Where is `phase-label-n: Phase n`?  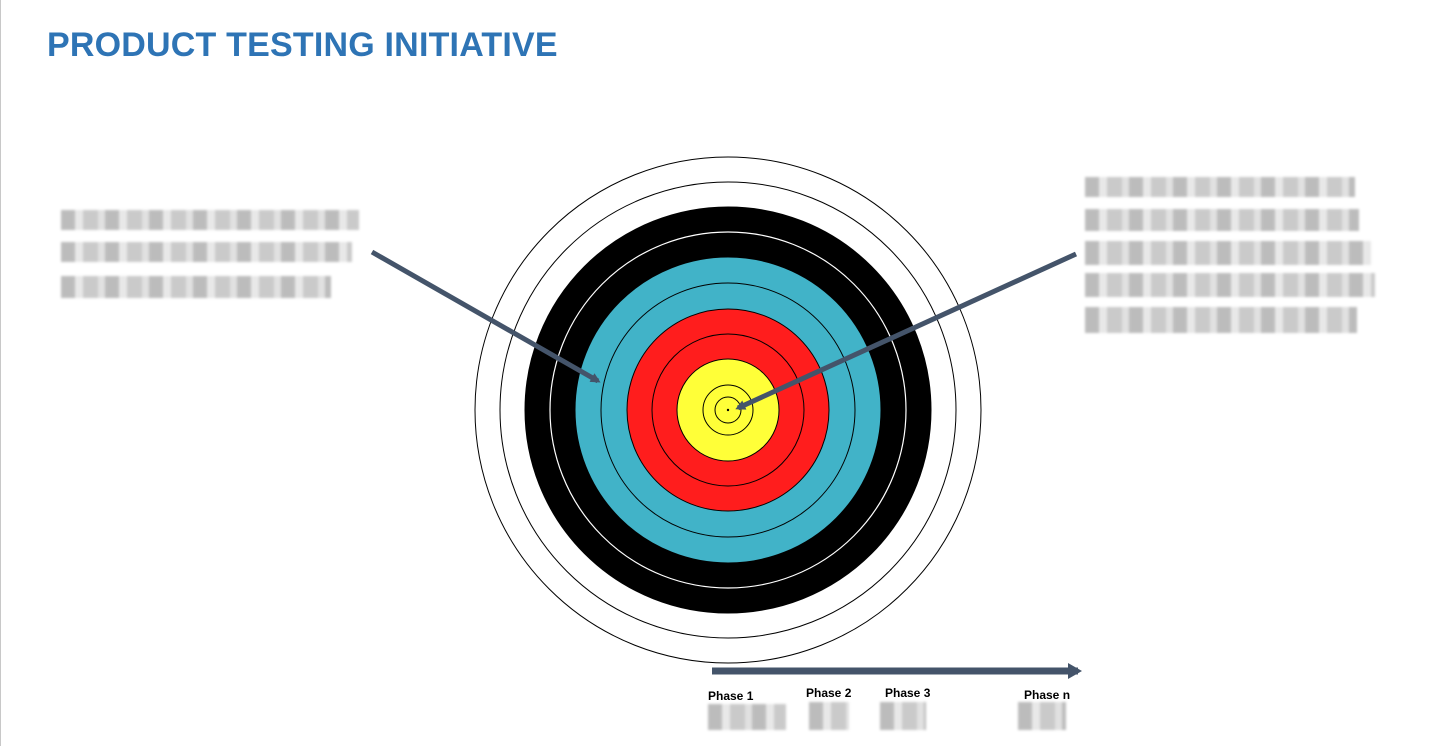 phase-label-n: Phase n is located at coordinates (1047, 695).